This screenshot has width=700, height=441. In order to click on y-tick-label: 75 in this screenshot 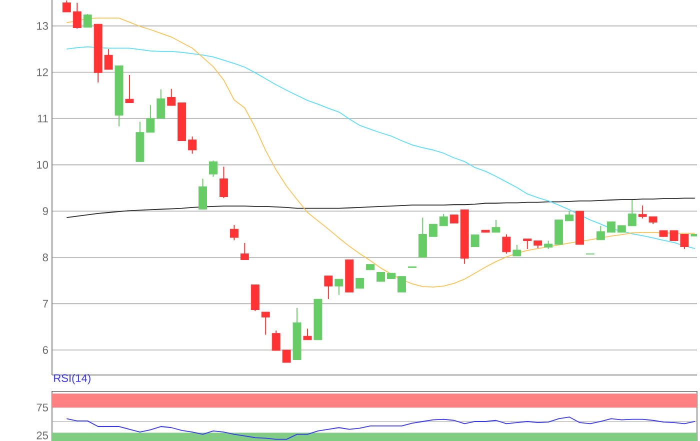, I will do `click(42, 408)`.